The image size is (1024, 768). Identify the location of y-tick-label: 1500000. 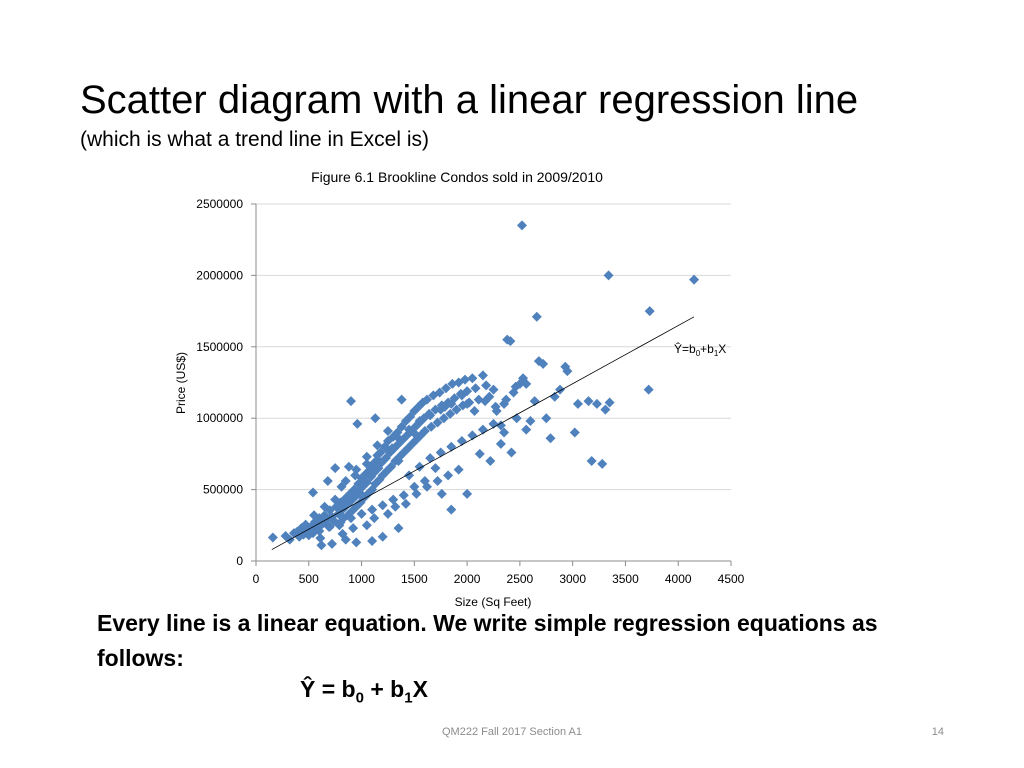
(219, 347).